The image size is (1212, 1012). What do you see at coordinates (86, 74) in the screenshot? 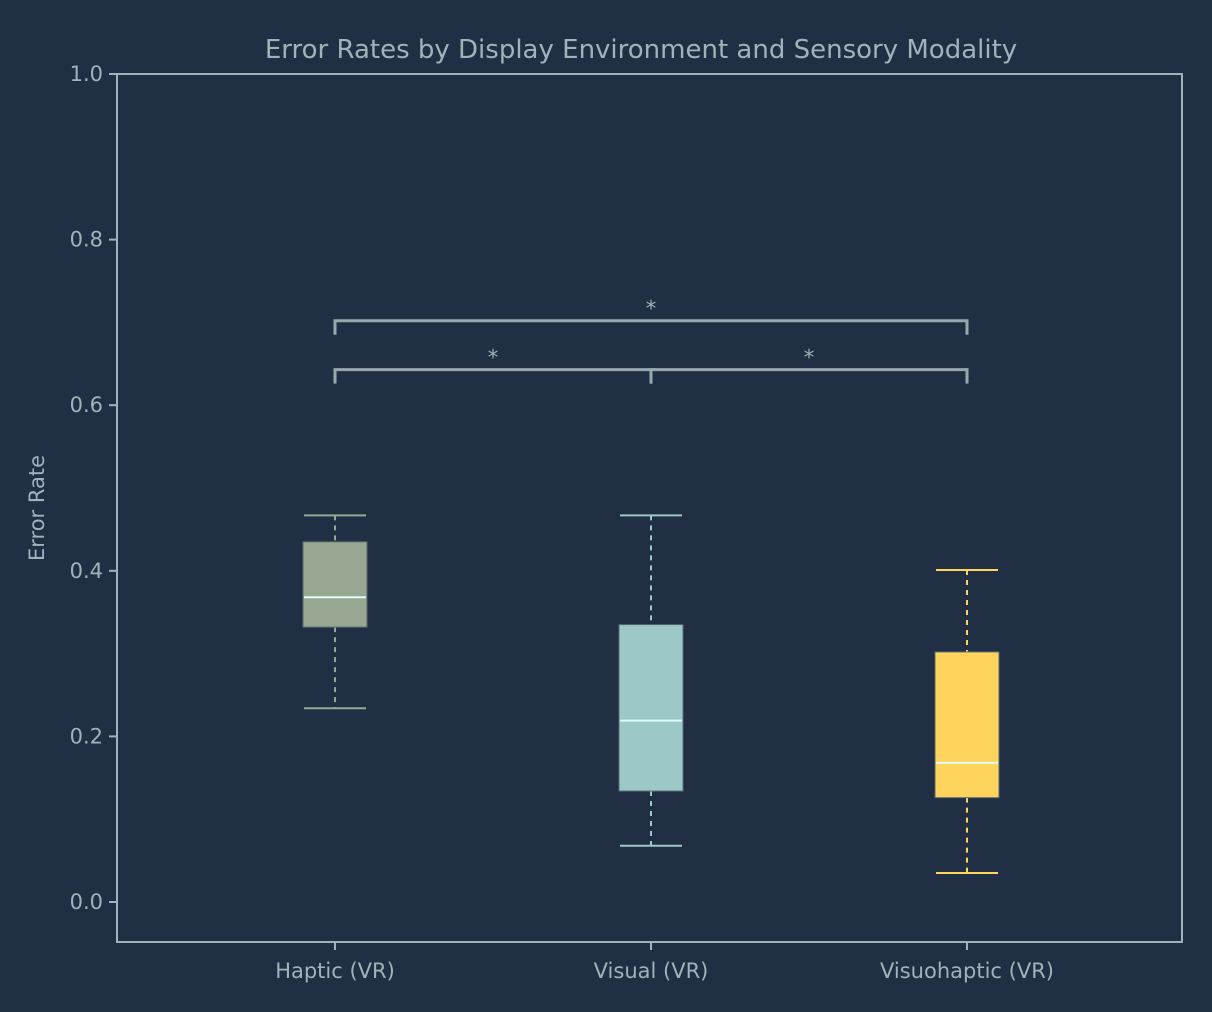
I see `y-tick-label: 1.0` at bounding box center [86, 74].